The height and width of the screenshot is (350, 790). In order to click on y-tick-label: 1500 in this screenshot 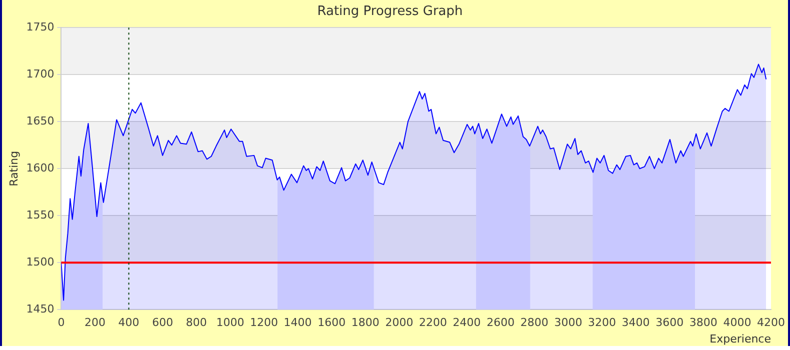, I will do `click(40, 261)`.